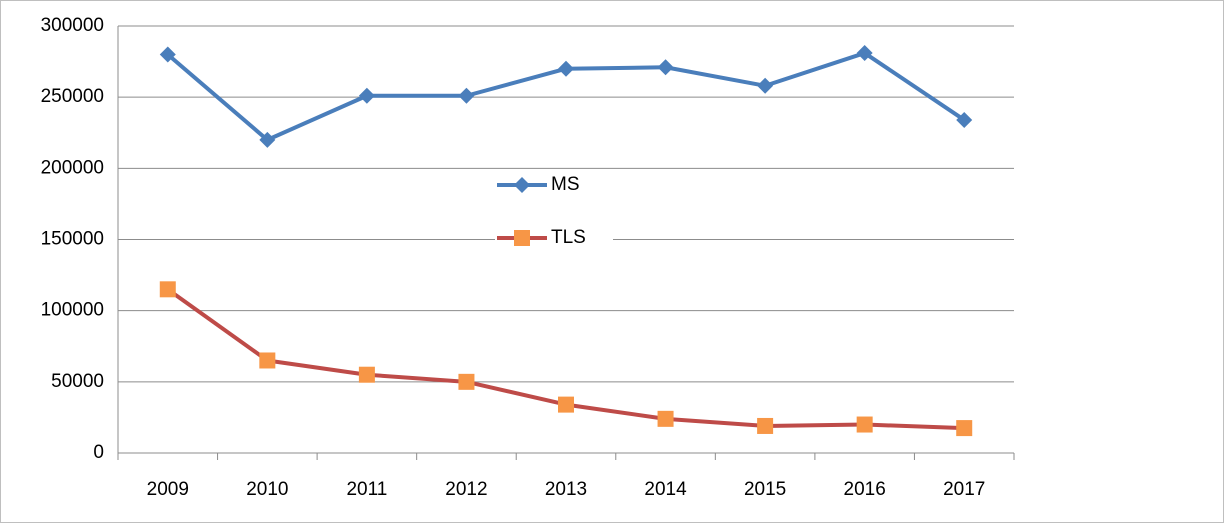 Image resolution: width=1224 pixels, height=523 pixels. Describe the element at coordinates (865, 489) in the screenshot. I see `x-tick-label: 2016` at that location.